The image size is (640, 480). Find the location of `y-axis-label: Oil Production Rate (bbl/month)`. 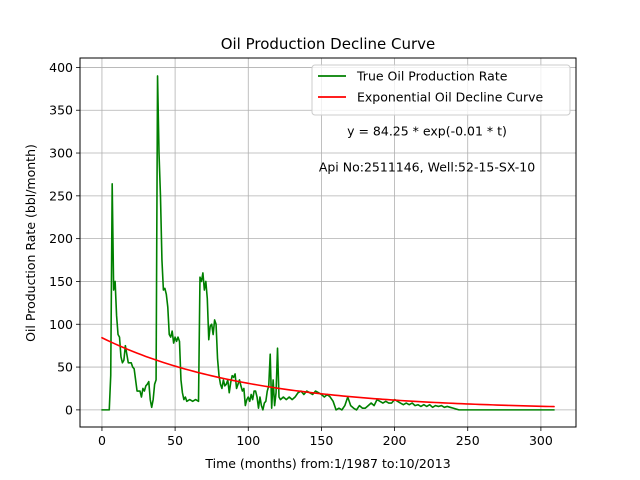

y-axis-label: Oil Production Rate (bbl/month) is located at coordinates (30, 243).